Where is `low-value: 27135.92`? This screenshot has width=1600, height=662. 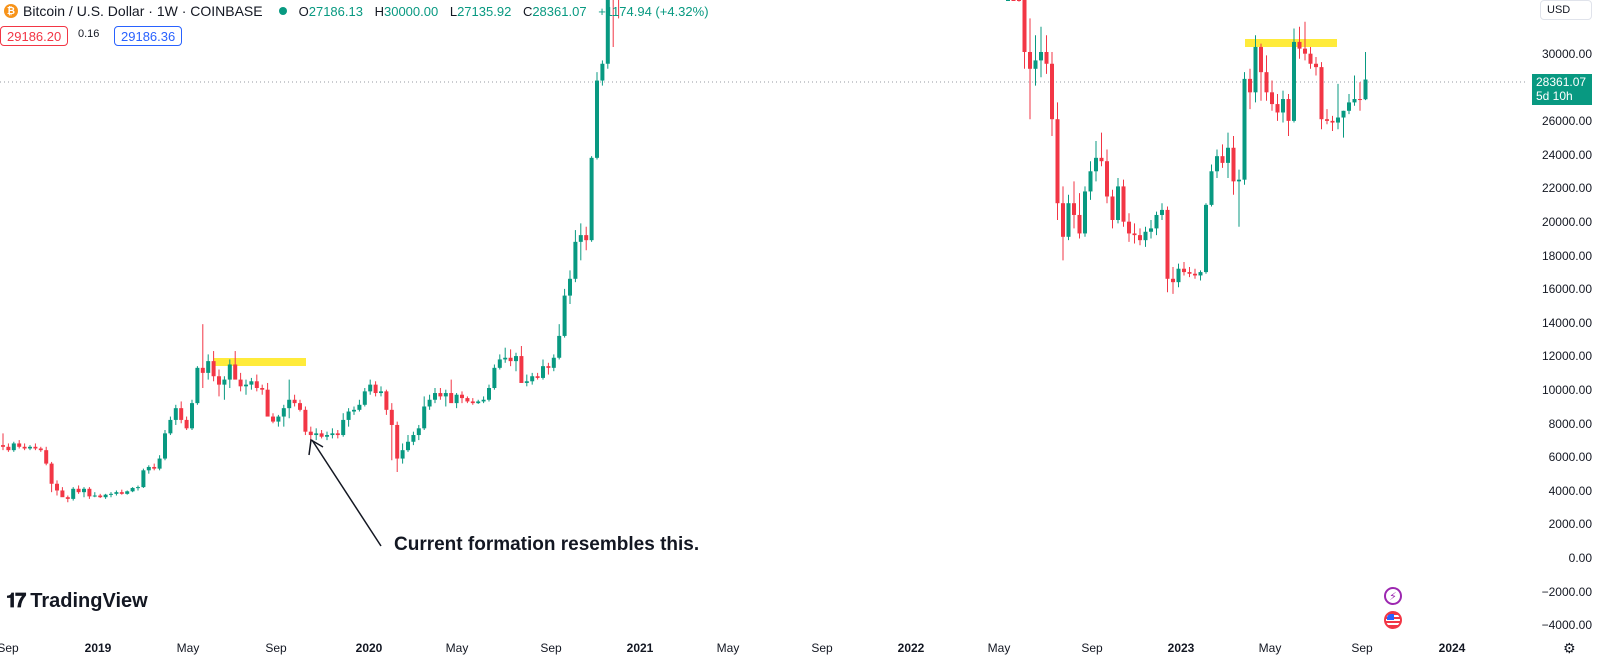
low-value: 27135.92 is located at coordinates (484, 11).